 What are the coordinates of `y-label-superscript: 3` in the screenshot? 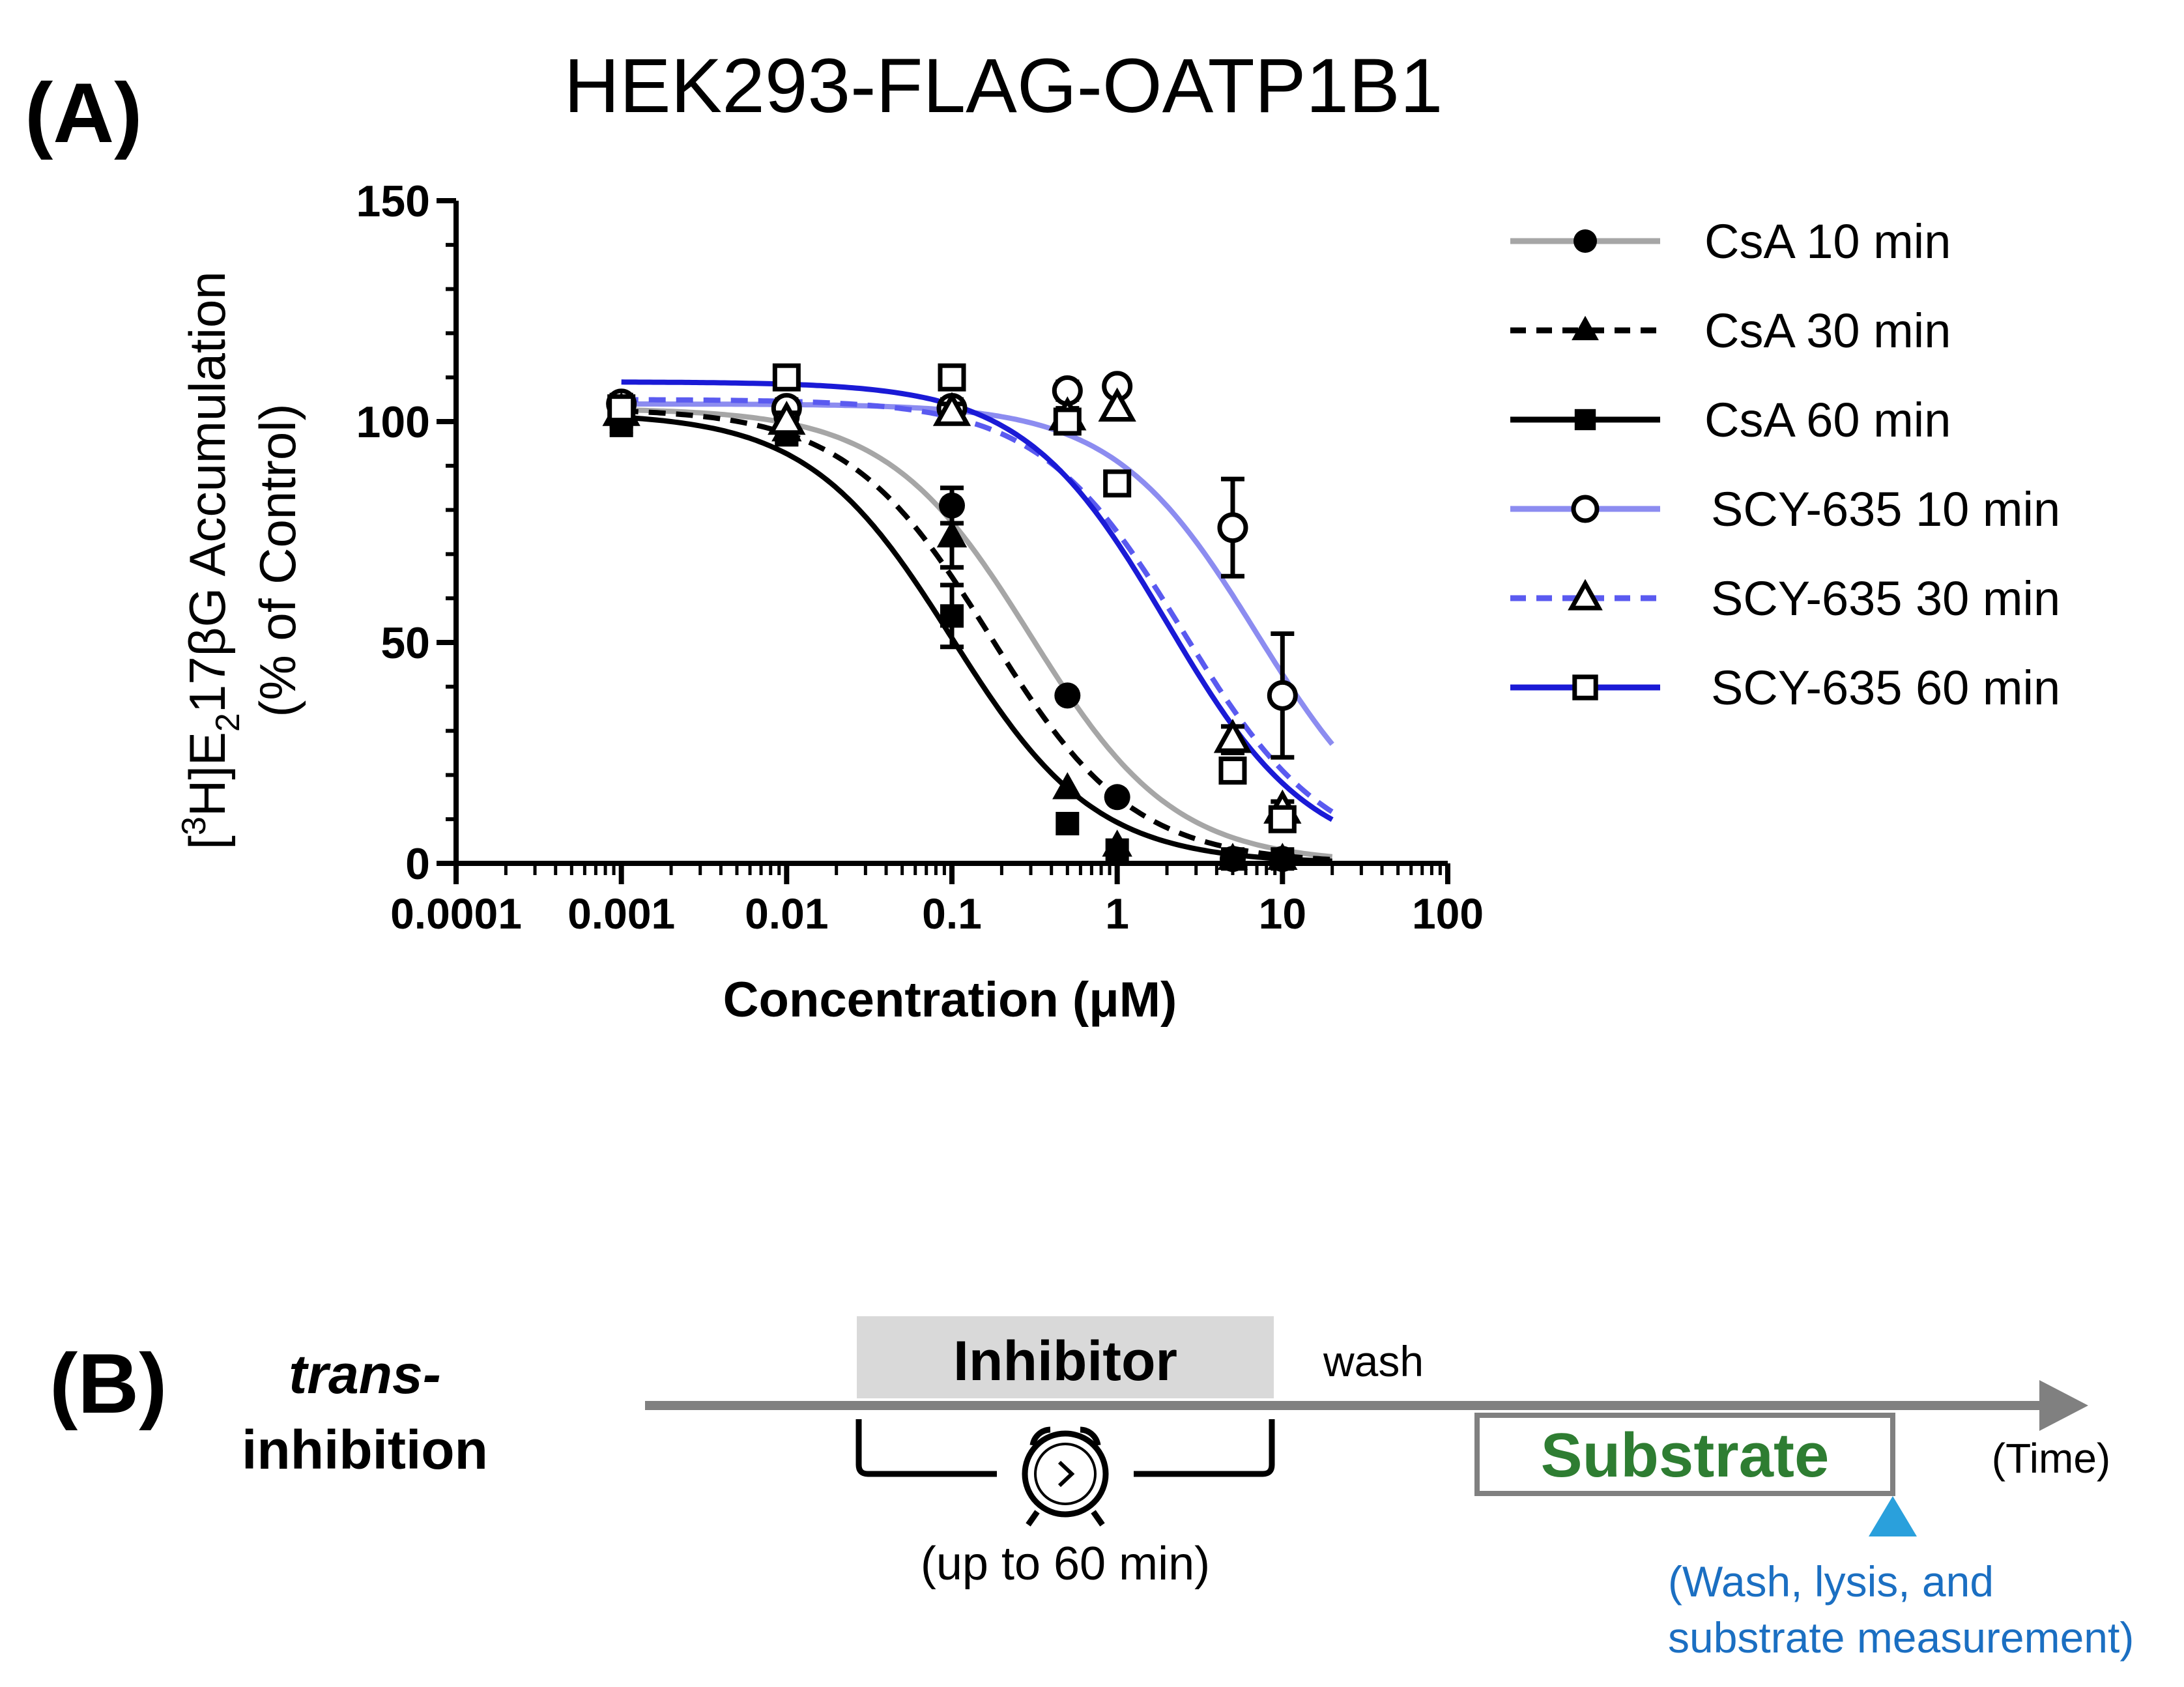 It's located at (194, 826).